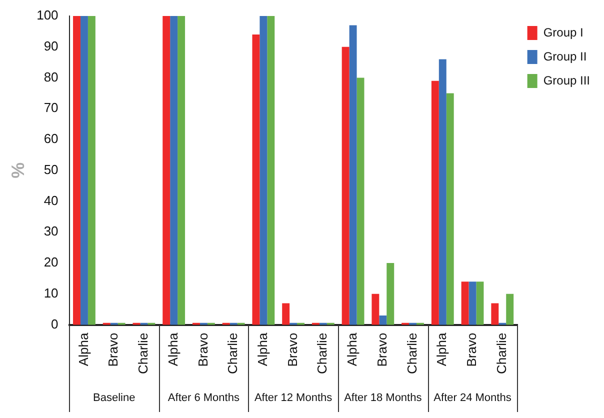  What do you see at coordinates (293, 398) in the screenshot?
I see `text: After 12 Months` at bounding box center [293, 398].